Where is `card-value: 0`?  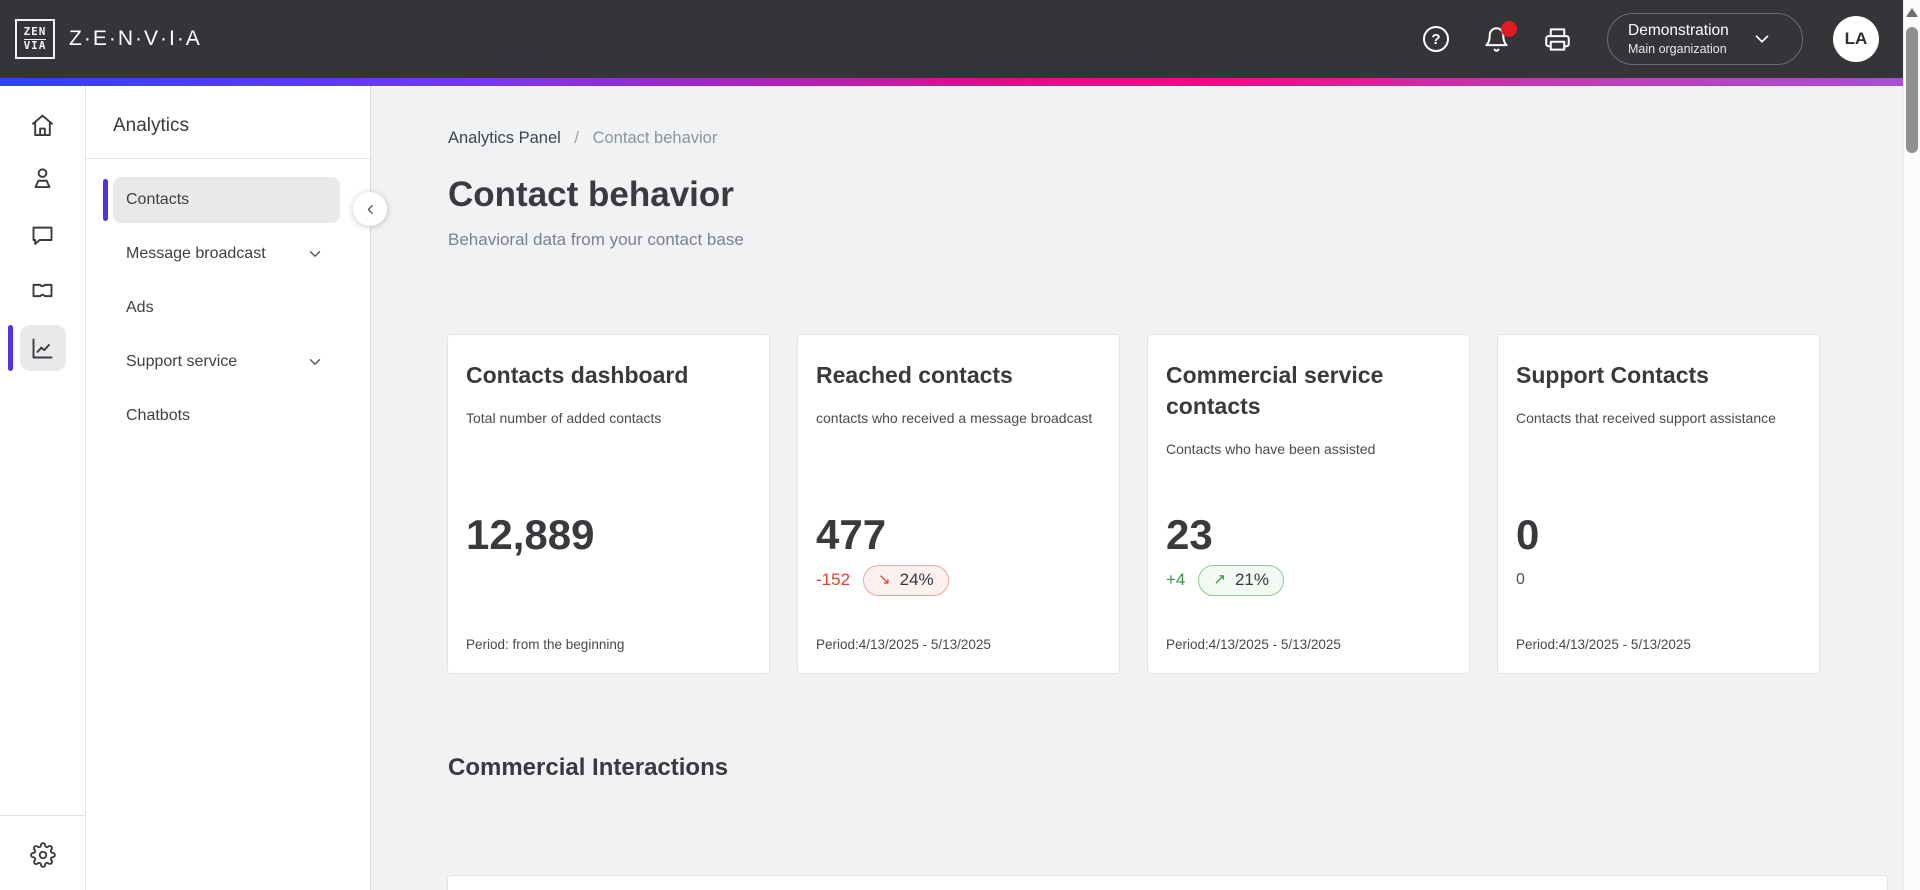
card-value: 0 is located at coordinates (1528, 534).